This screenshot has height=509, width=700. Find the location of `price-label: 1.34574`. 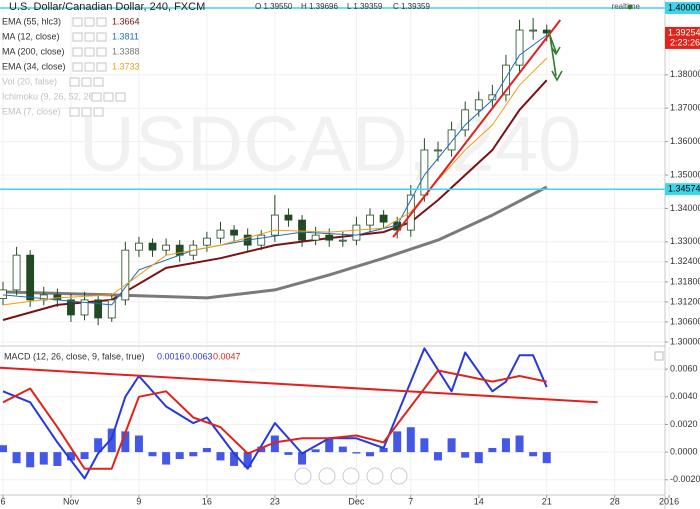

price-label: 1.34574 is located at coordinates (684, 189).